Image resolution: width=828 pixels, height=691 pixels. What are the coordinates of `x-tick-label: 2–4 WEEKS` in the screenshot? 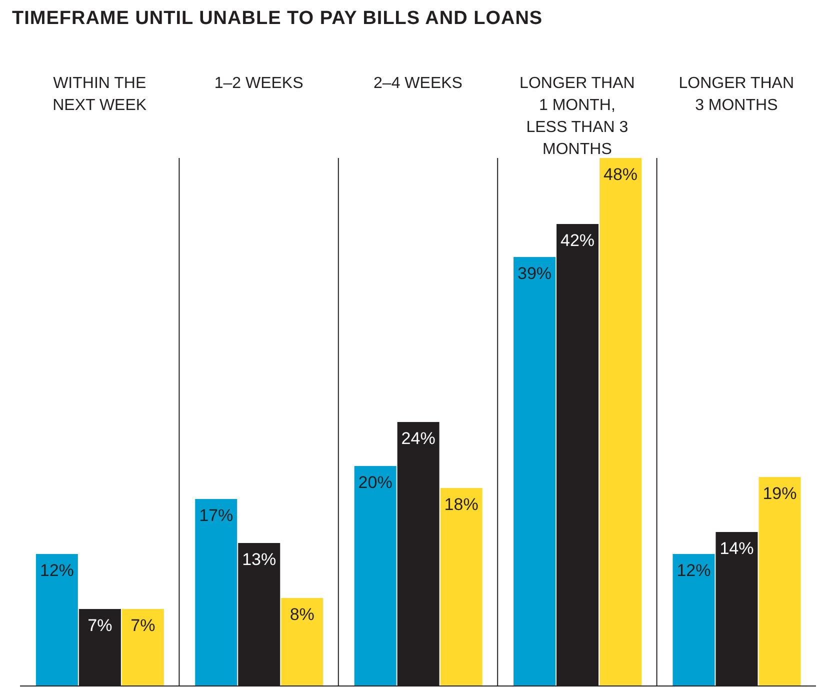 It's located at (418, 83).